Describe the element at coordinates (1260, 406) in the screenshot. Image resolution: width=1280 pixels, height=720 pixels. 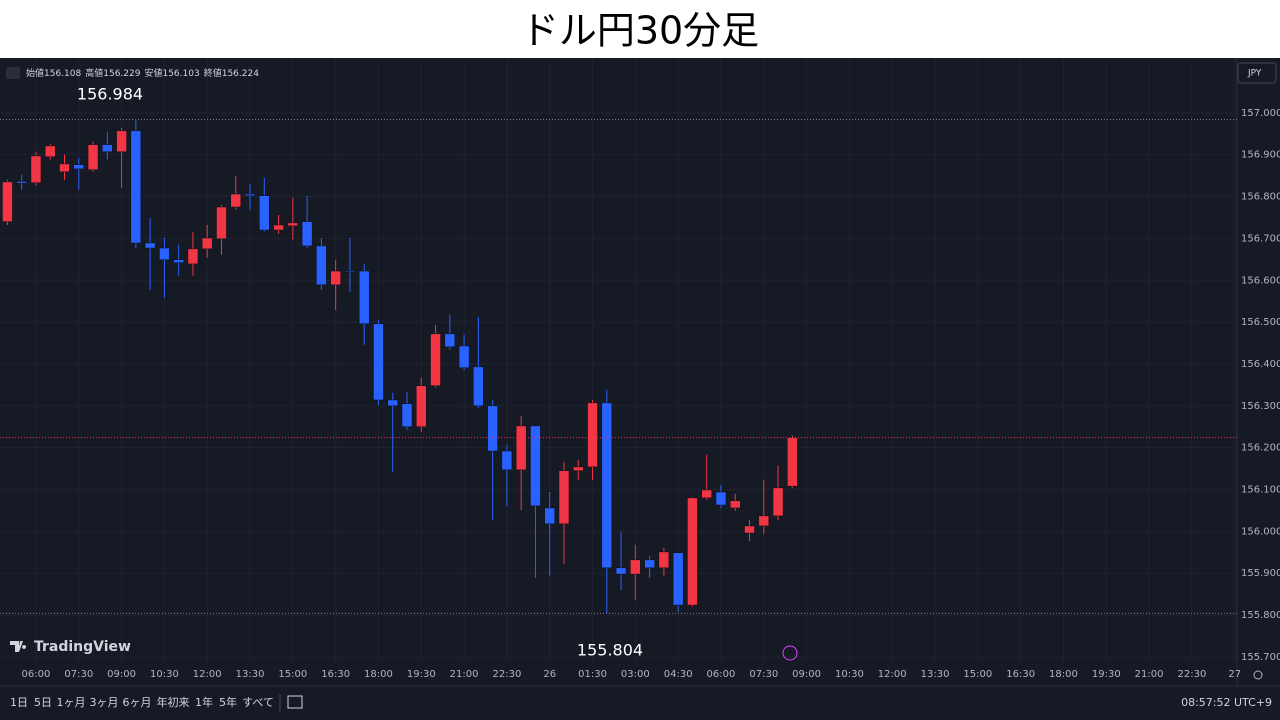
I see `y-tick-label: 156.300` at that location.